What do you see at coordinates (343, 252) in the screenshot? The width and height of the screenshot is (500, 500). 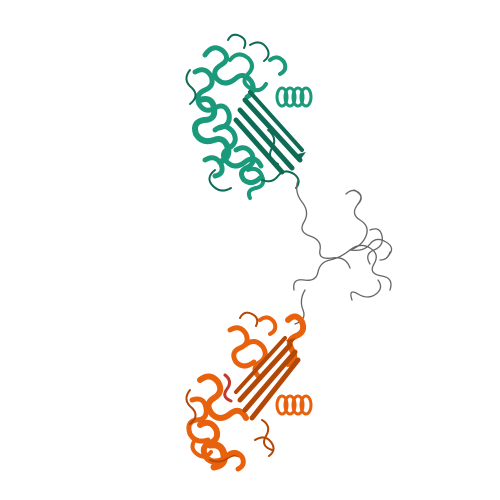 I see `linker-region` at bounding box center [343, 252].